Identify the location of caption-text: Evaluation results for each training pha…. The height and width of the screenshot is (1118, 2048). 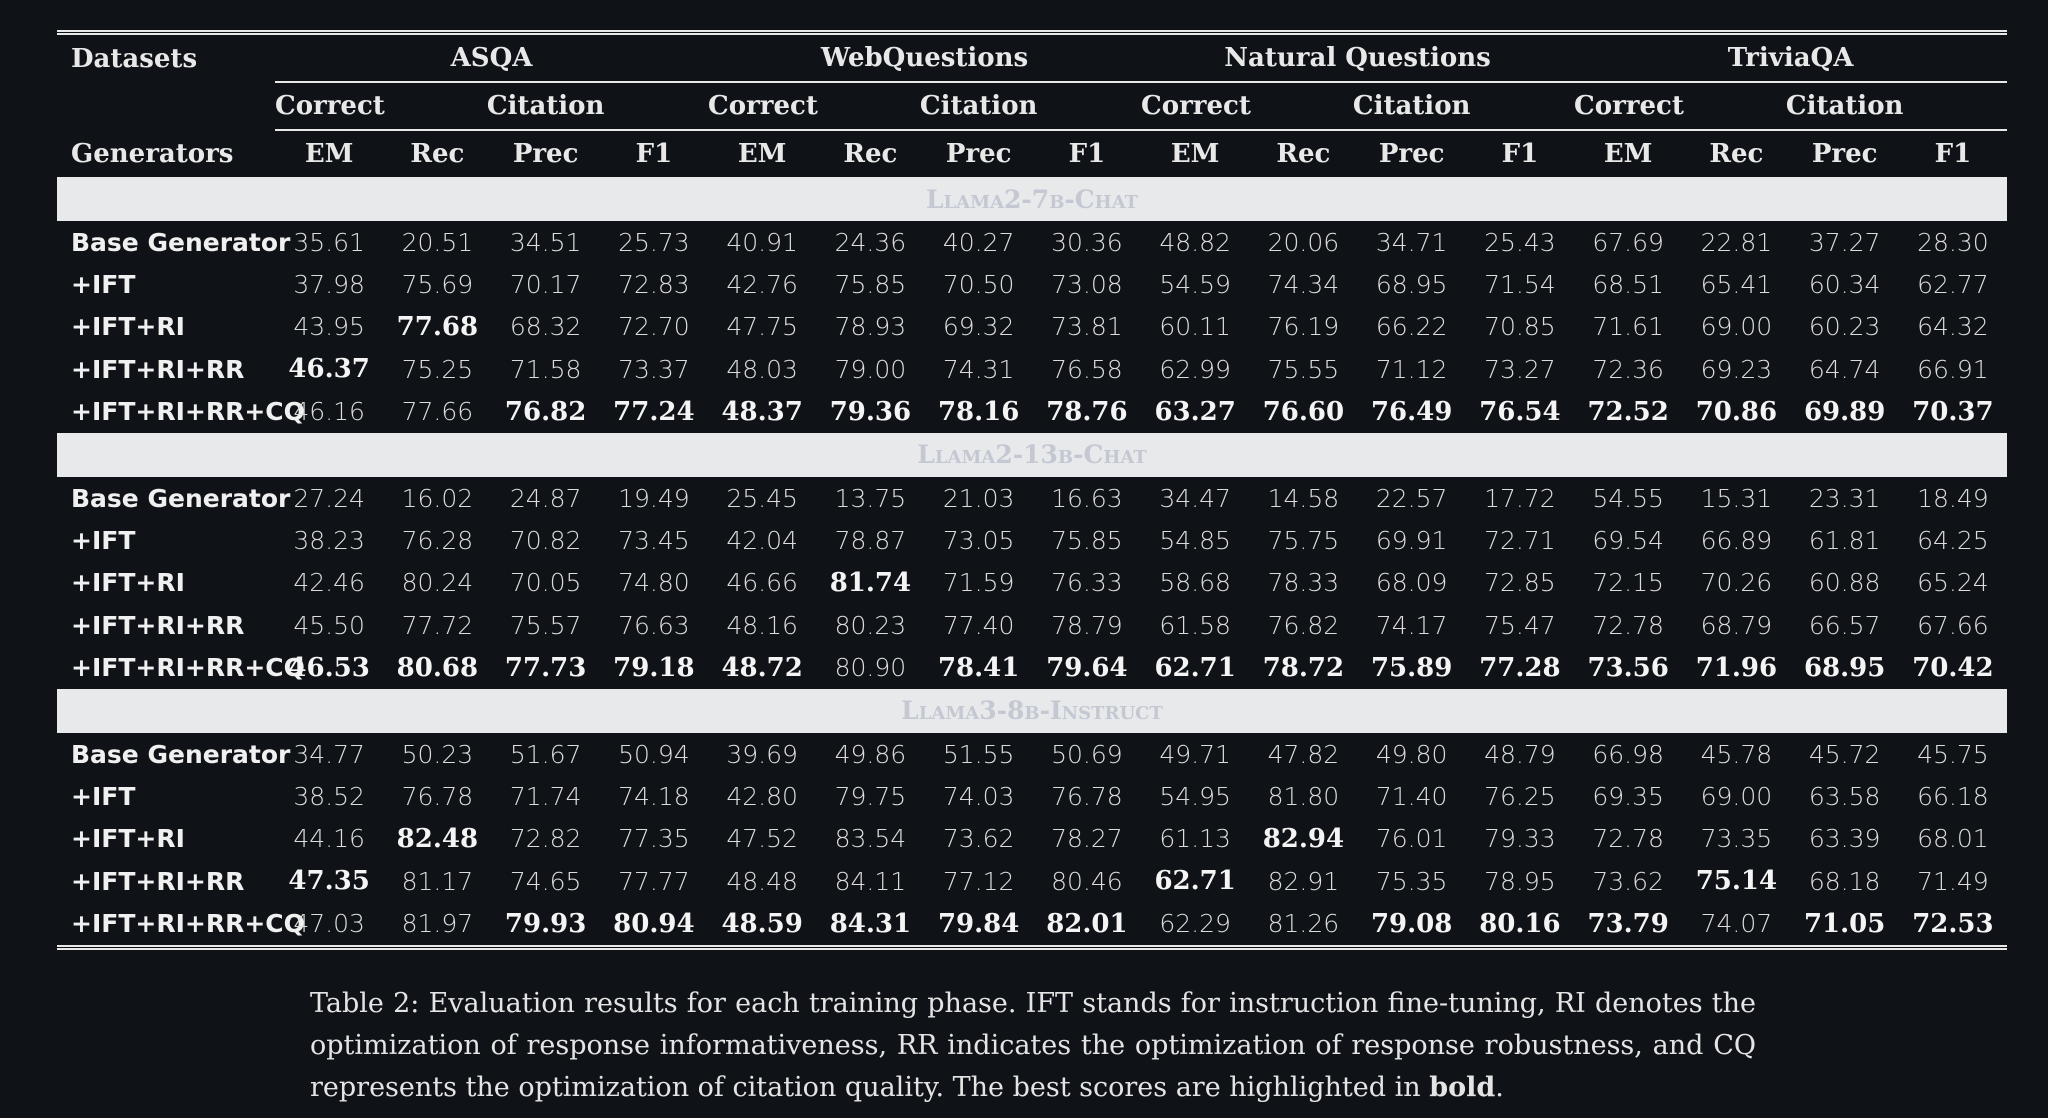
(1033, 1045).